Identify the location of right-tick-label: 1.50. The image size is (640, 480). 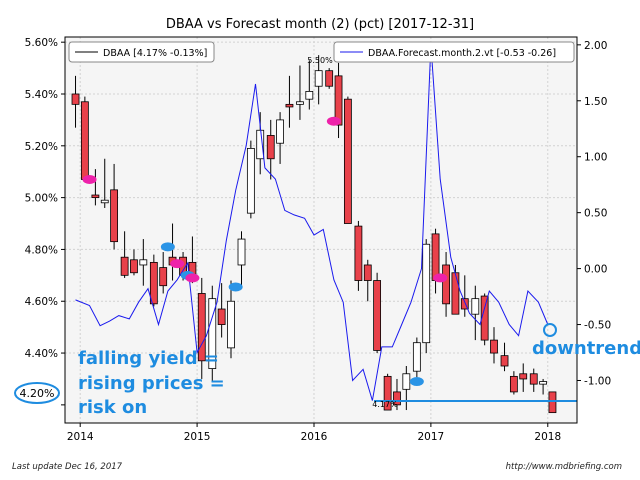
(595, 102).